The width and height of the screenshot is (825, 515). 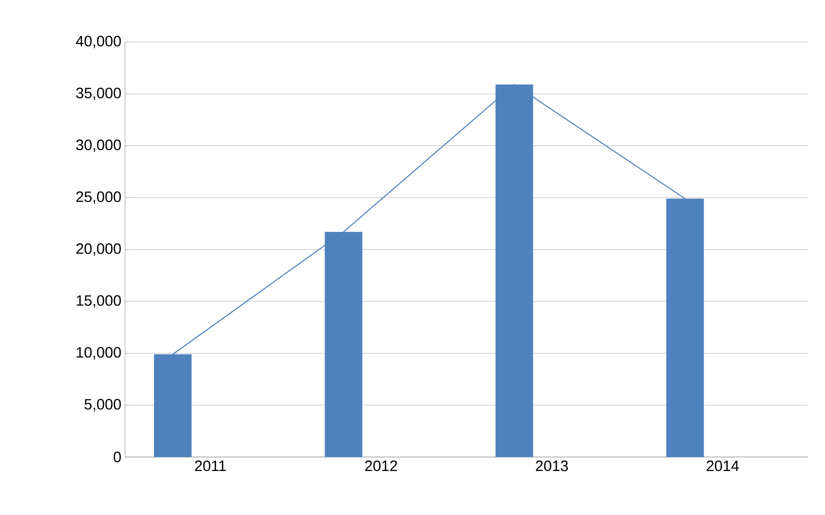 What do you see at coordinates (98, 94) in the screenshot?
I see `y-tick-label: 35,000` at bounding box center [98, 94].